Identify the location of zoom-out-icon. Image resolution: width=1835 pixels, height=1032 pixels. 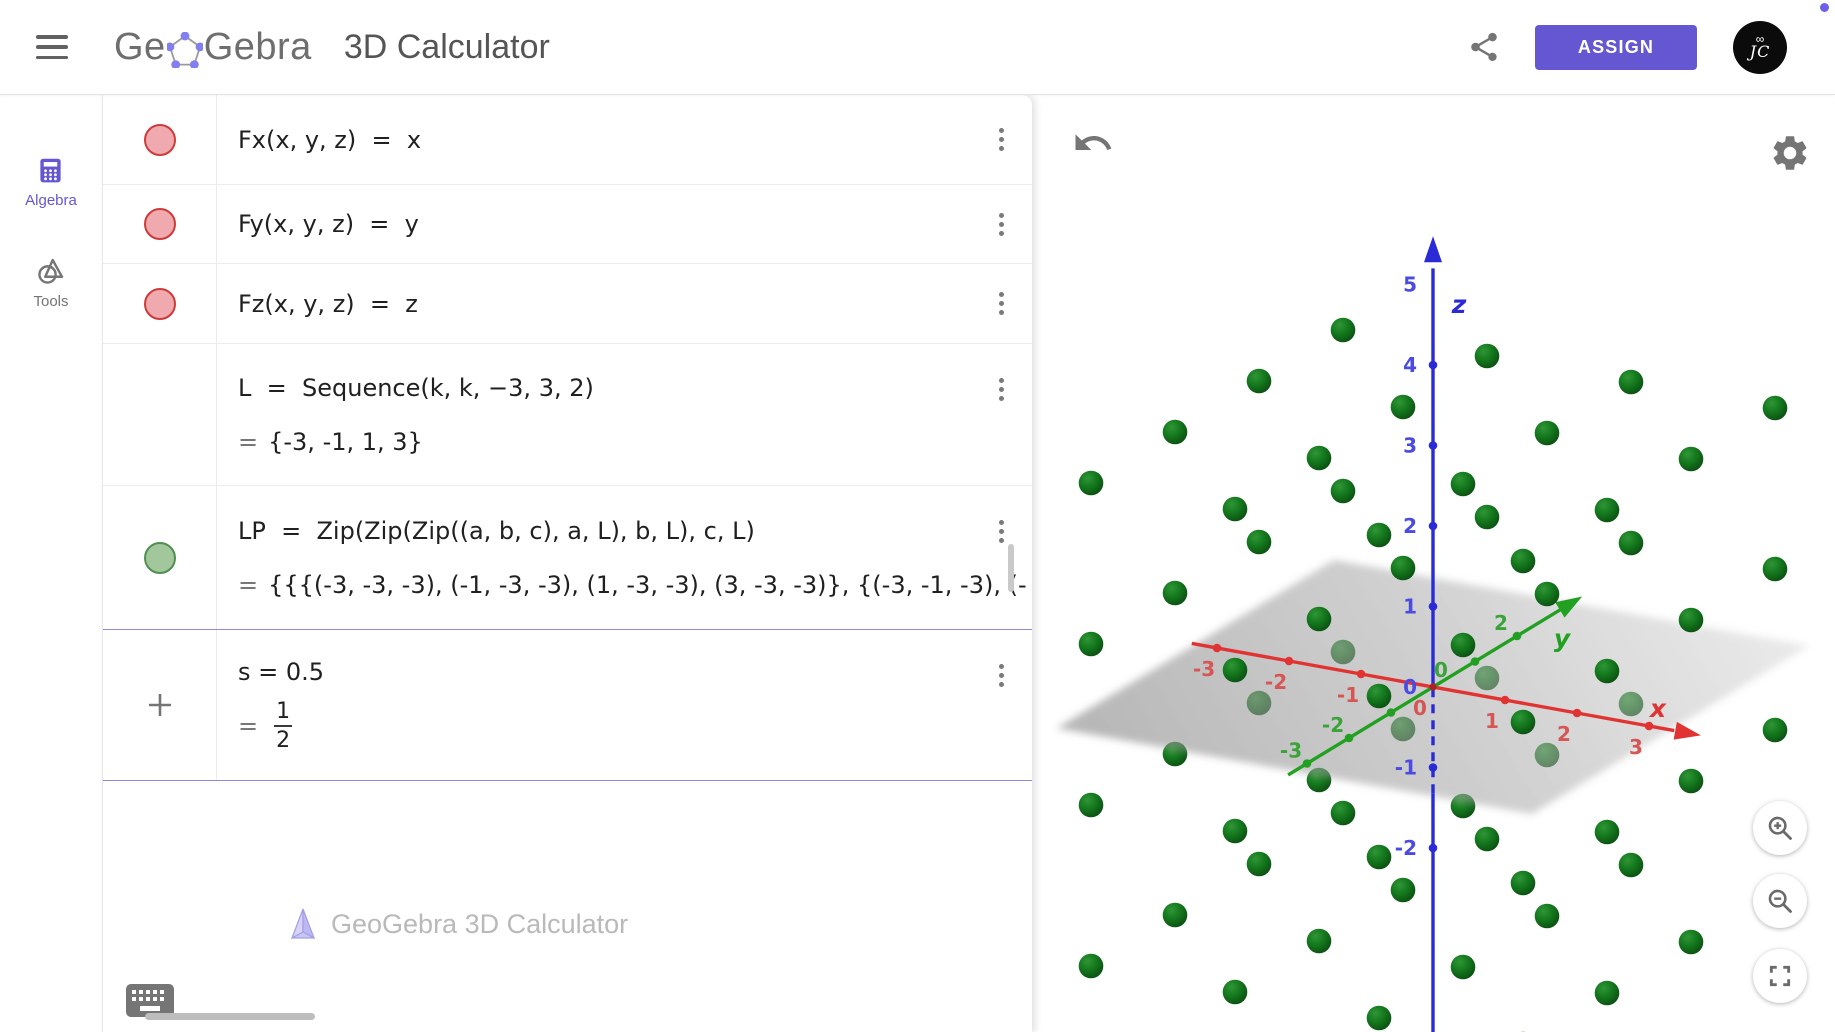
(1780, 901).